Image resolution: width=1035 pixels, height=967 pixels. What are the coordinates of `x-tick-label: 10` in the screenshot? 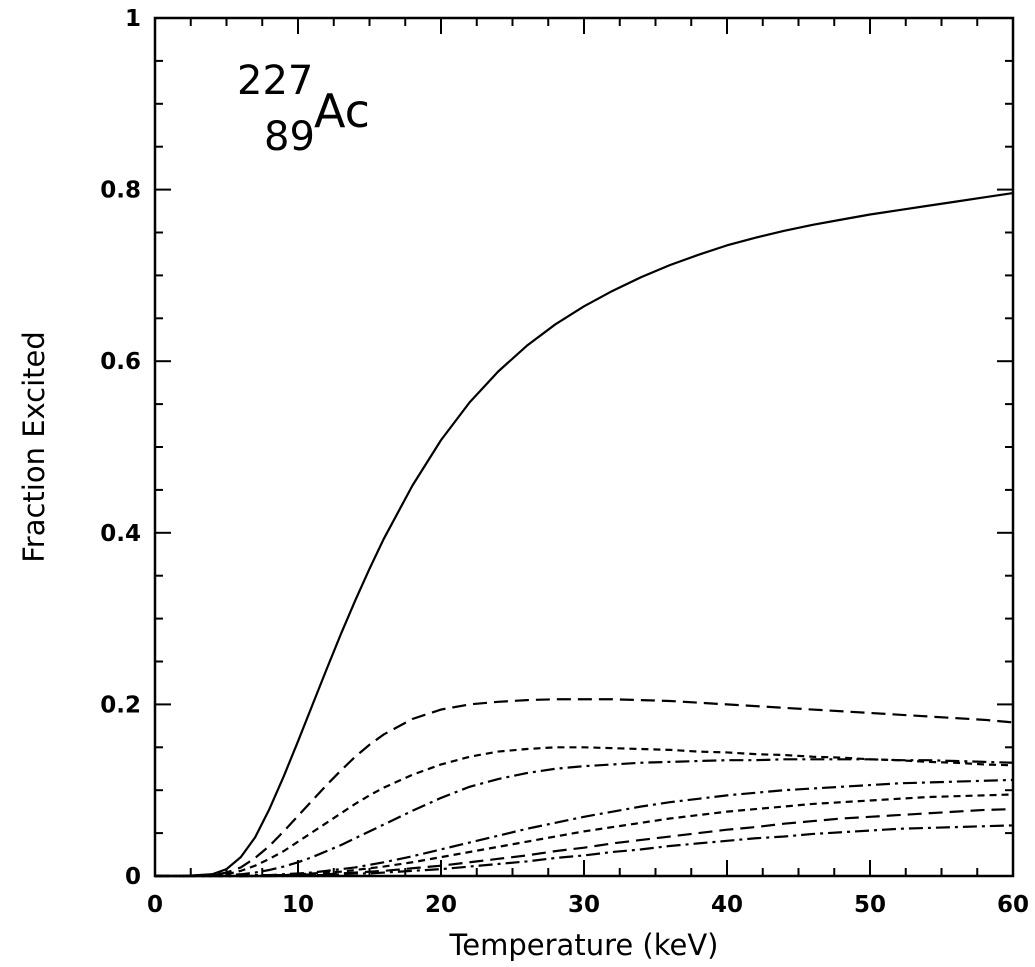 It's located at (298, 905).